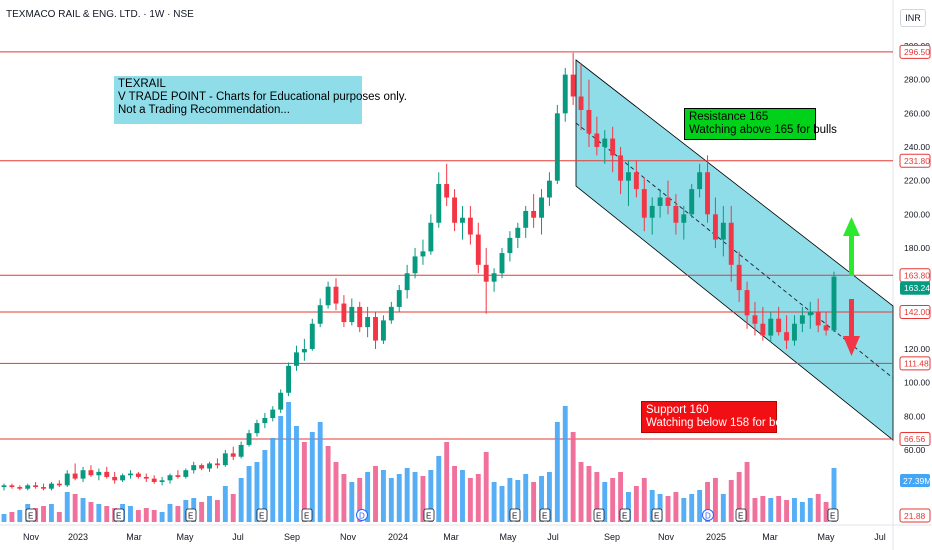 This screenshot has width=932, height=550. I want to click on y-tick-9: 240.00, so click(917, 147).